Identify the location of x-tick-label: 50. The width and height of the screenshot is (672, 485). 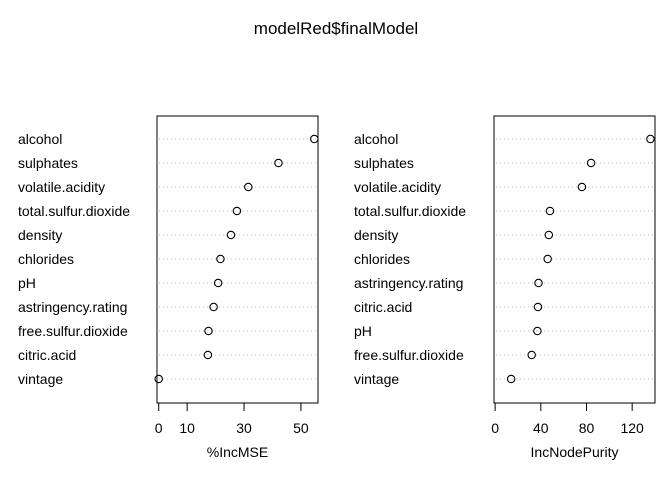
(301, 428).